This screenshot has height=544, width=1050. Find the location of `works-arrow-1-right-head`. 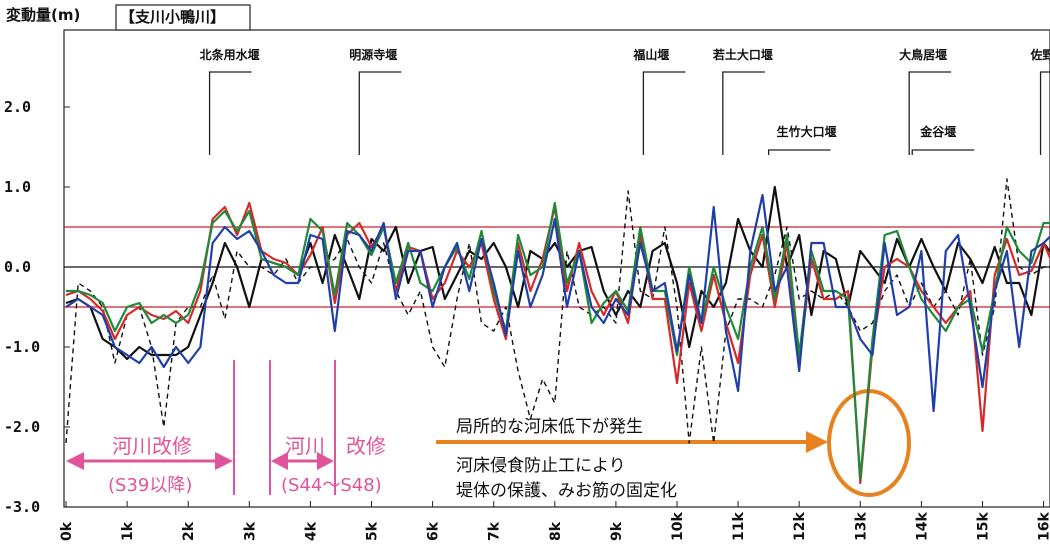

works-arrow-1-right-head is located at coordinates (224, 461).